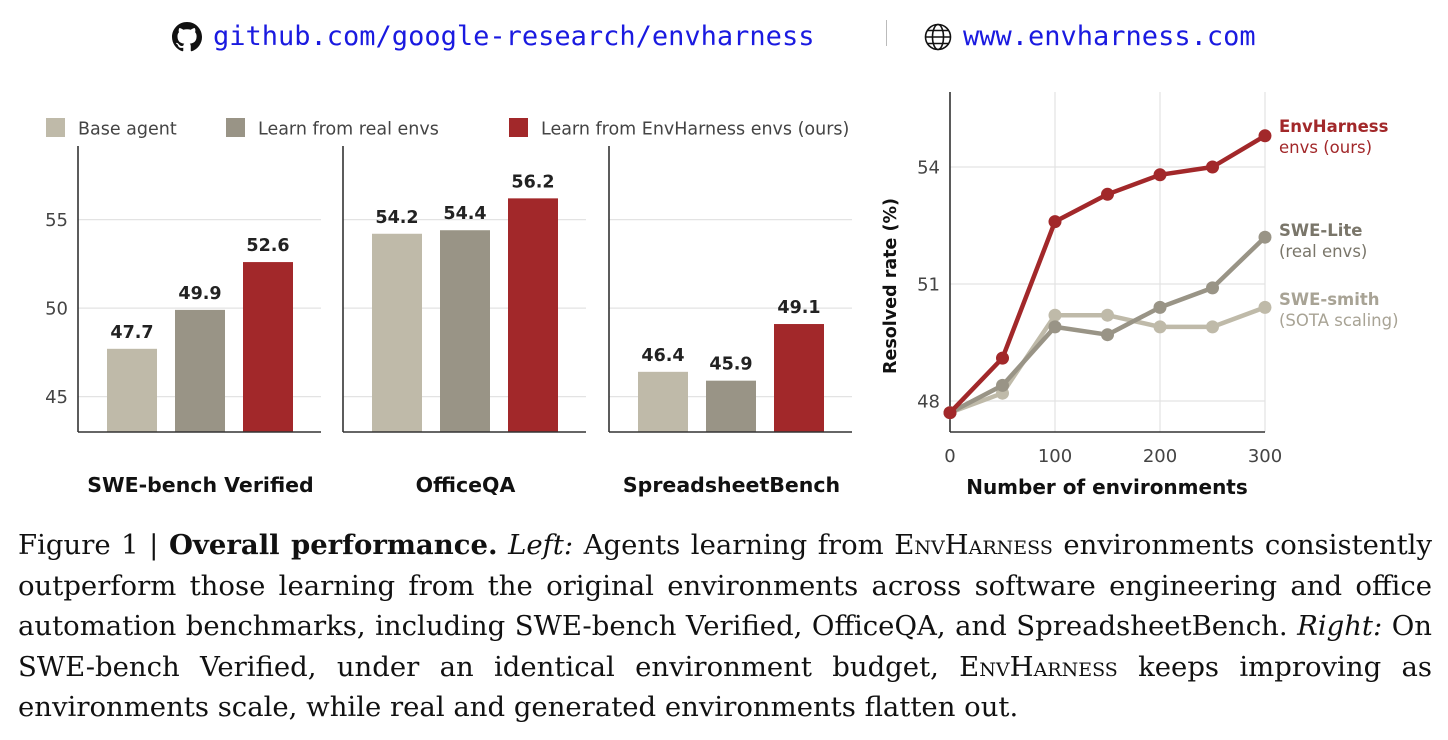 The image size is (1448, 740). Describe the element at coordinates (56, 309) in the screenshot. I see `y-tick-label: 50` at that location.